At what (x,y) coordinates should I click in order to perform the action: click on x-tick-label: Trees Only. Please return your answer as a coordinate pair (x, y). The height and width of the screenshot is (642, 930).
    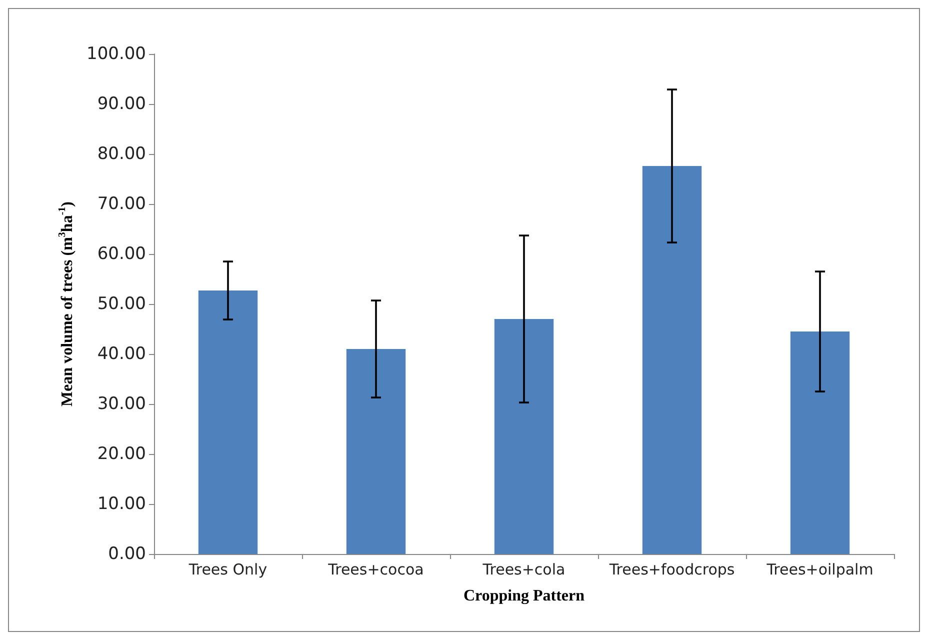
    Looking at the image, I should click on (228, 569).